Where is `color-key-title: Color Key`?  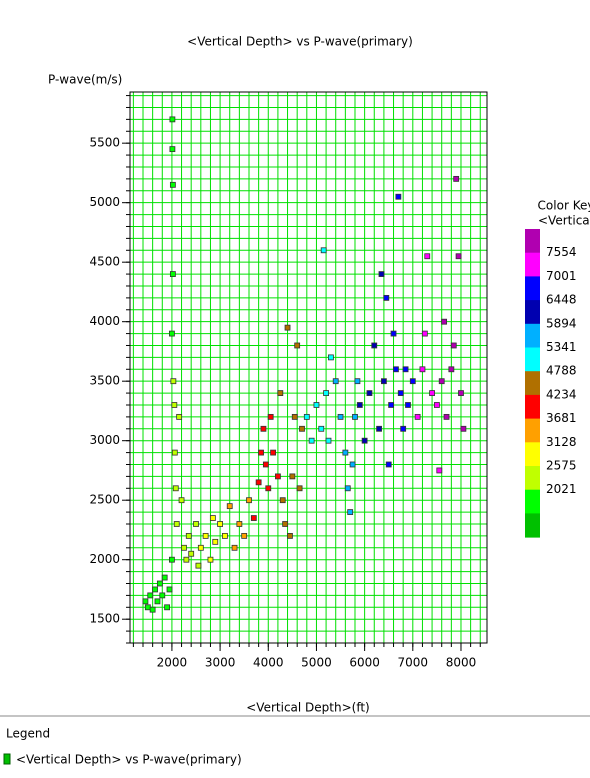 color-key-title: Color Key is located at coordinates (564, 206).